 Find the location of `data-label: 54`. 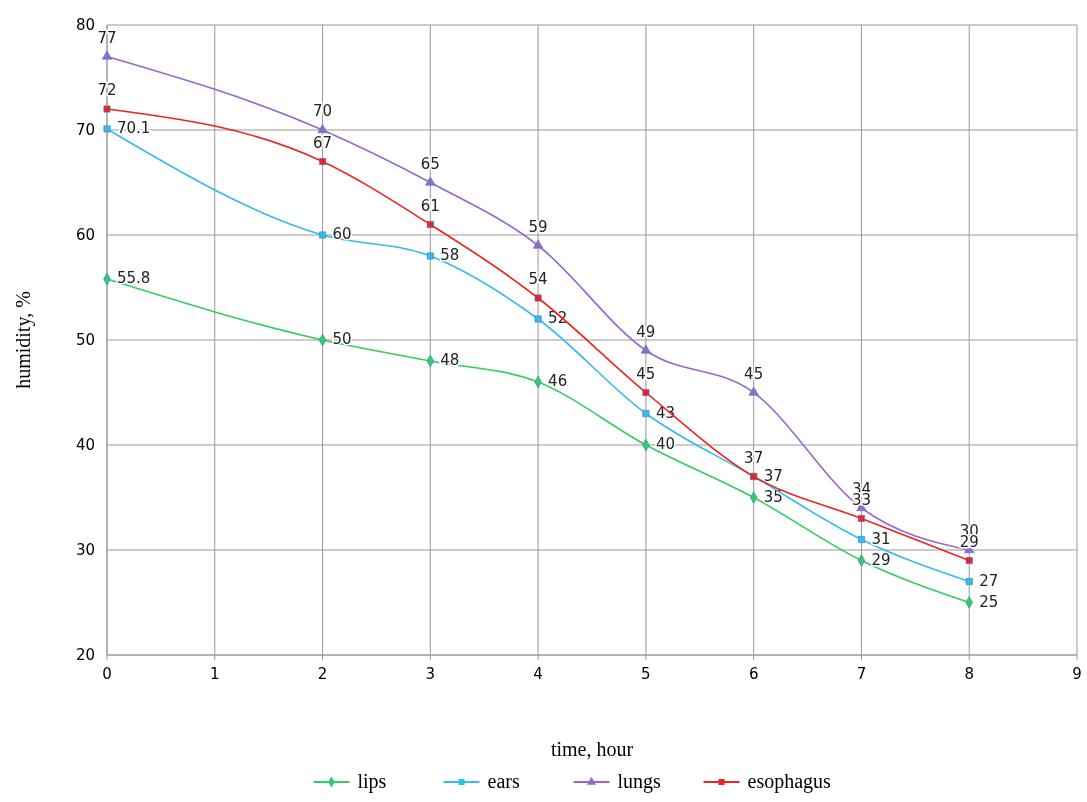

data-label: 54 is located at coordinates (538, 279).